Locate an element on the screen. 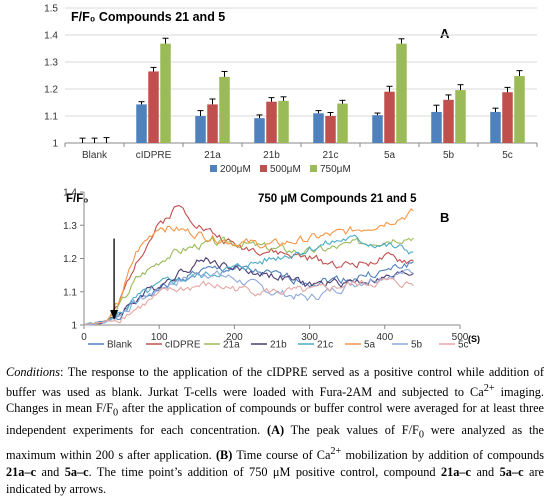 The width and height of the screenshot is (550, 497). chart-b-ylabel: F/F₀ is located at coordinates (77, 199).